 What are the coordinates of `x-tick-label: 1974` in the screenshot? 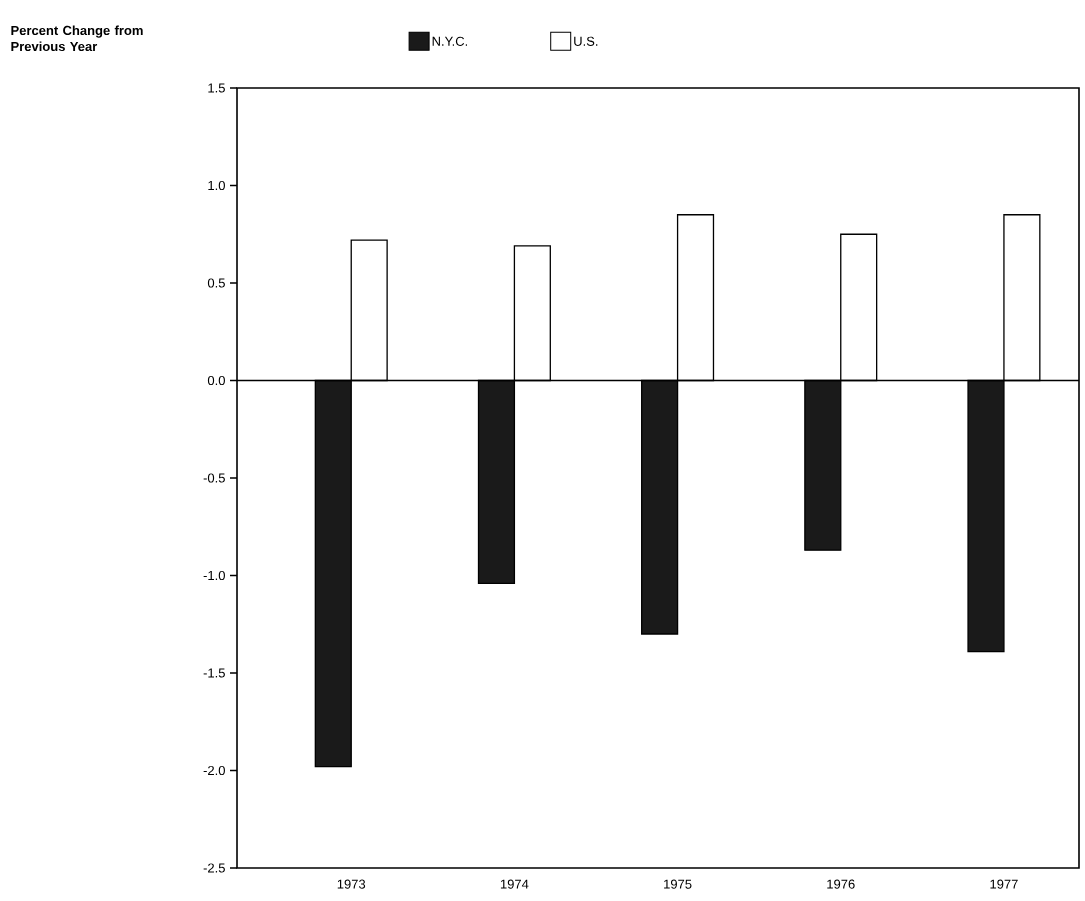 It's located at (514, 884).